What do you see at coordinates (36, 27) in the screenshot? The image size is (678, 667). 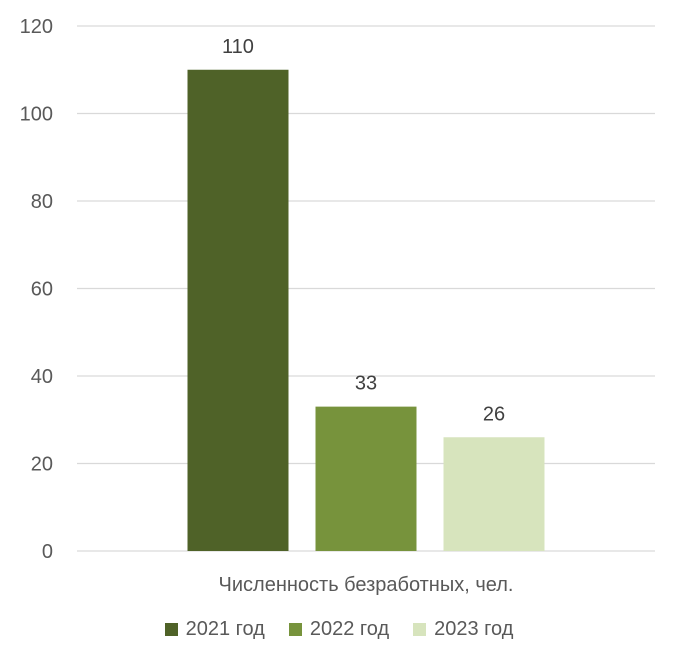 I see `y-tick-label: 120` at bounding box center [36, 27].